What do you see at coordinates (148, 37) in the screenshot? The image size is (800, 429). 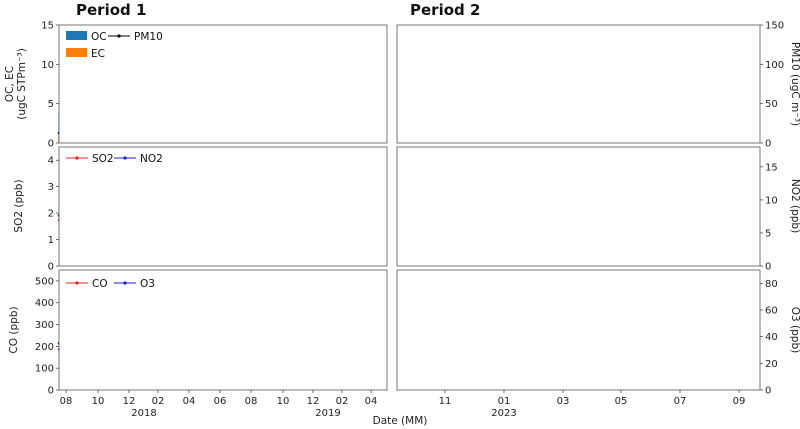 I see `legend-label-pm10: PM10` at bounding box center [148, 37].